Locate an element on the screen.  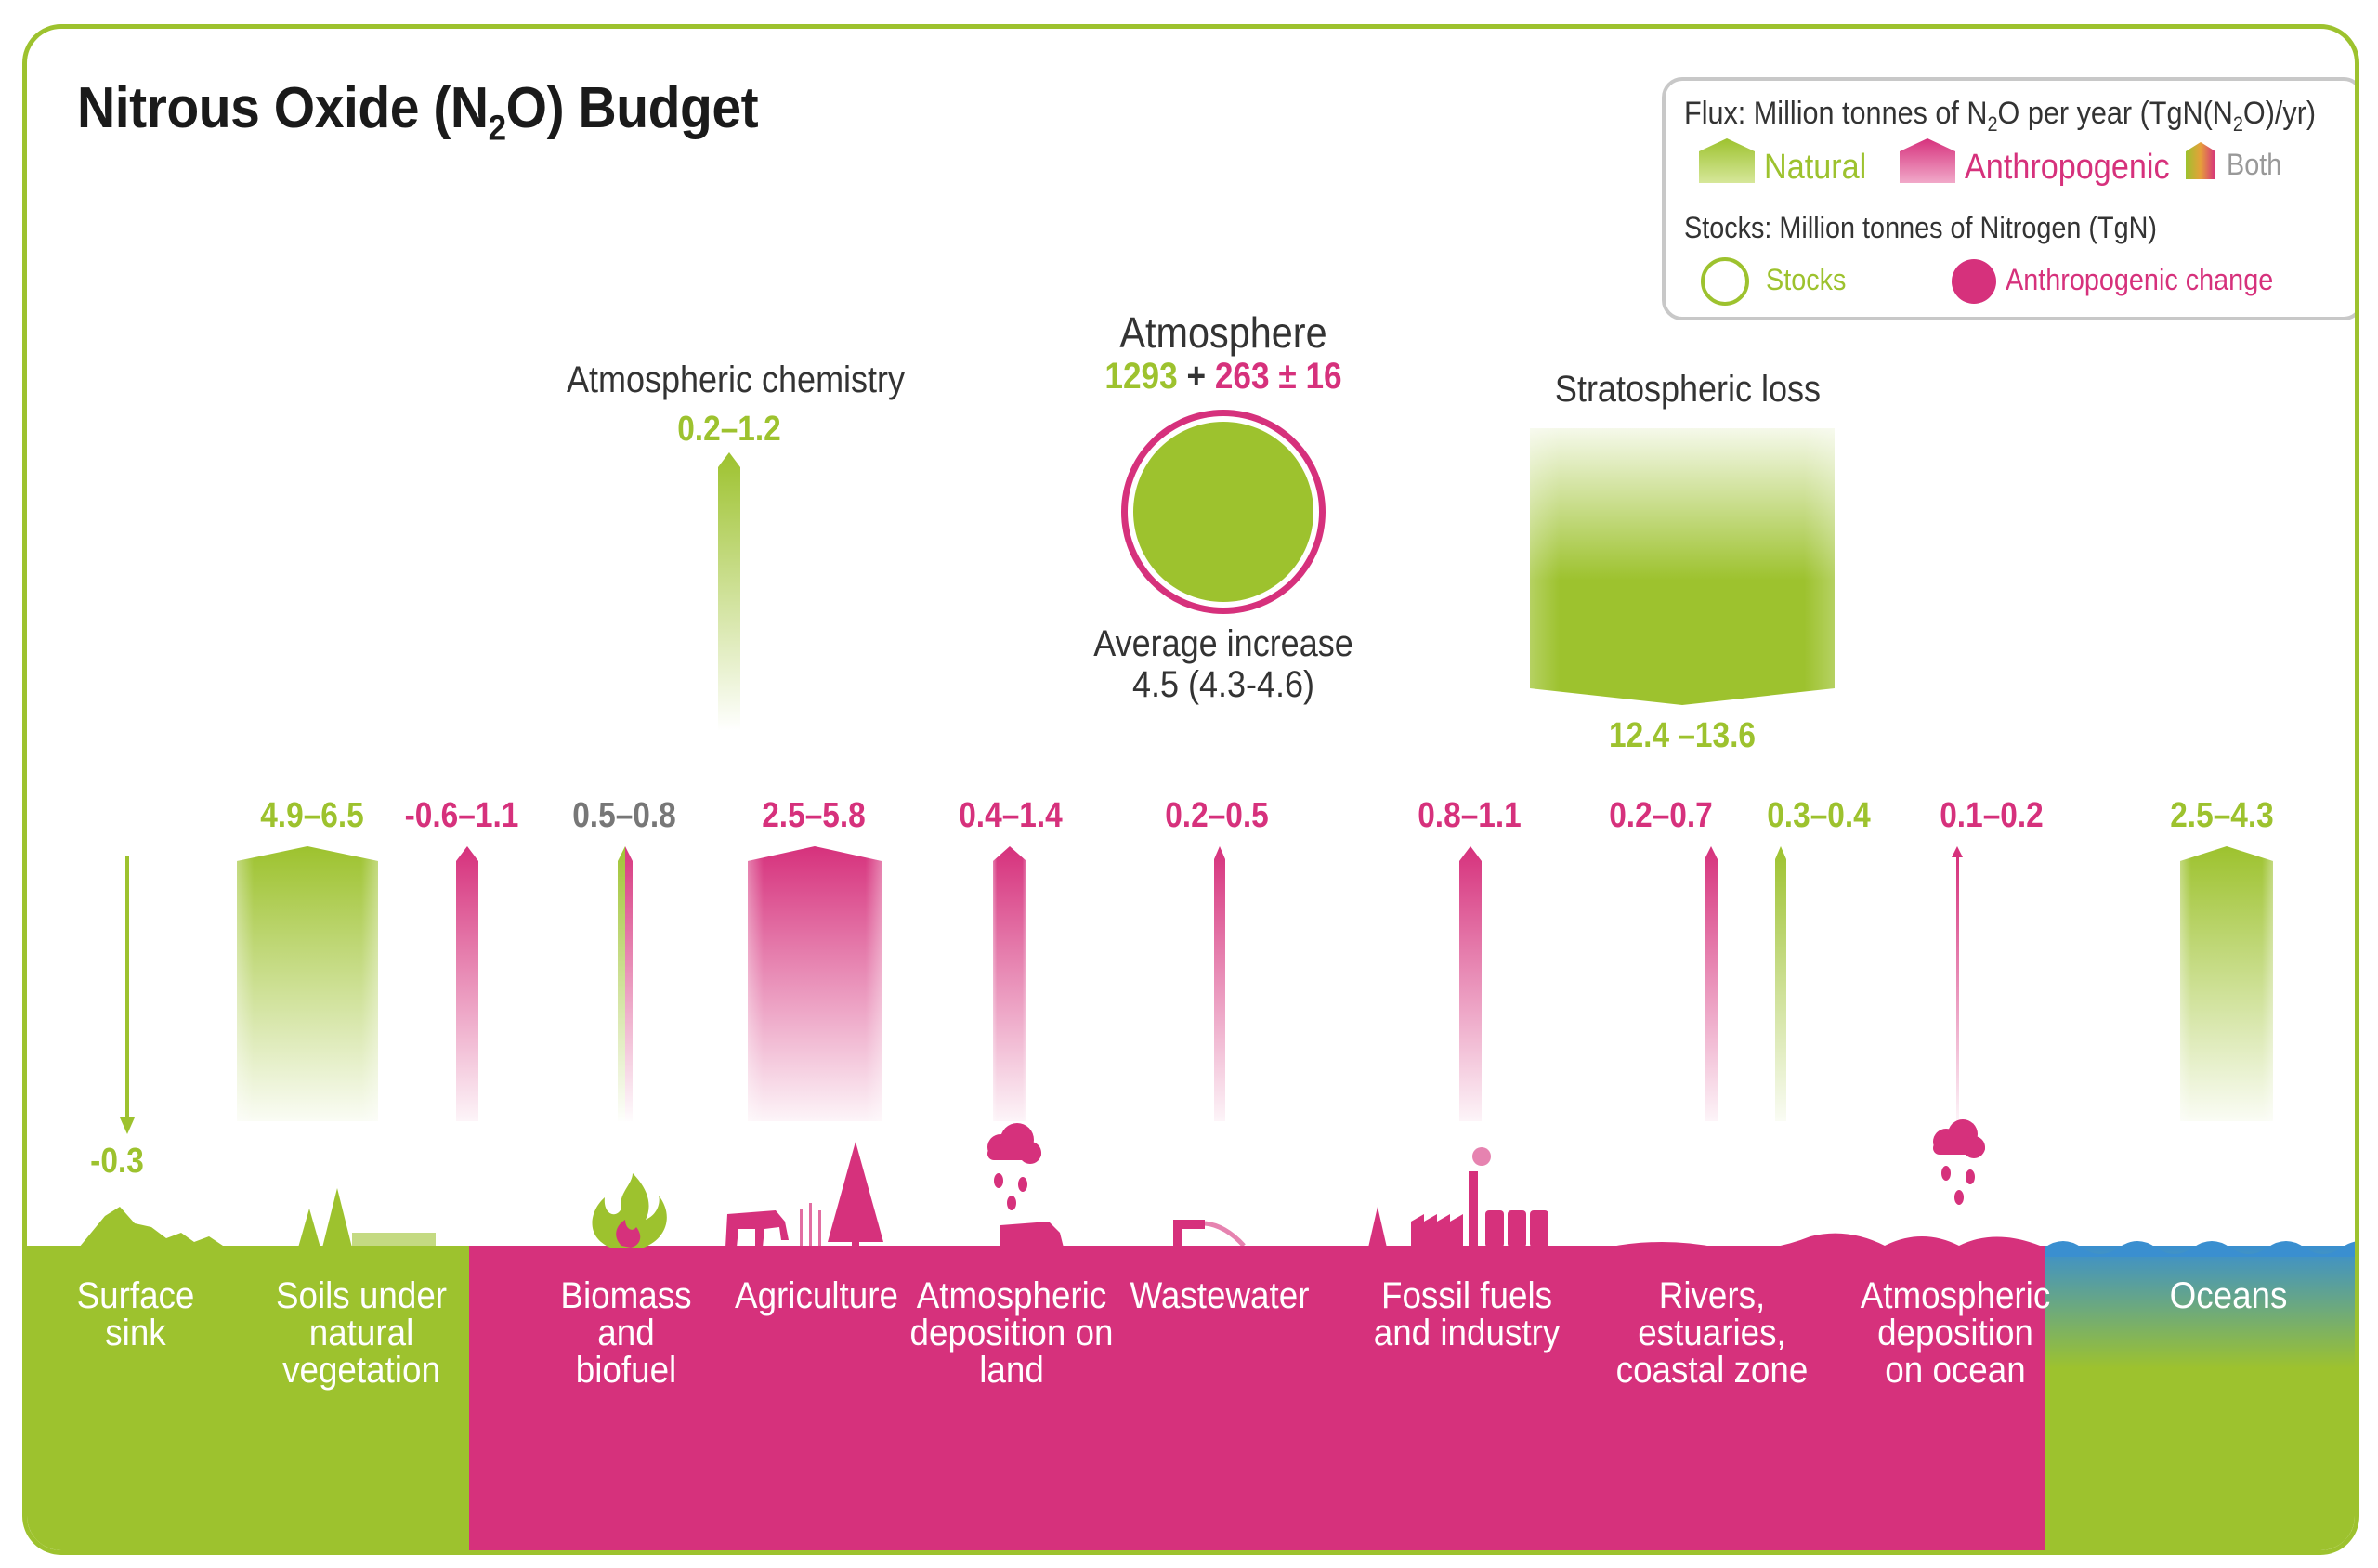
flux-value-surface: -0.3 is located at coordinates (117, 1161).